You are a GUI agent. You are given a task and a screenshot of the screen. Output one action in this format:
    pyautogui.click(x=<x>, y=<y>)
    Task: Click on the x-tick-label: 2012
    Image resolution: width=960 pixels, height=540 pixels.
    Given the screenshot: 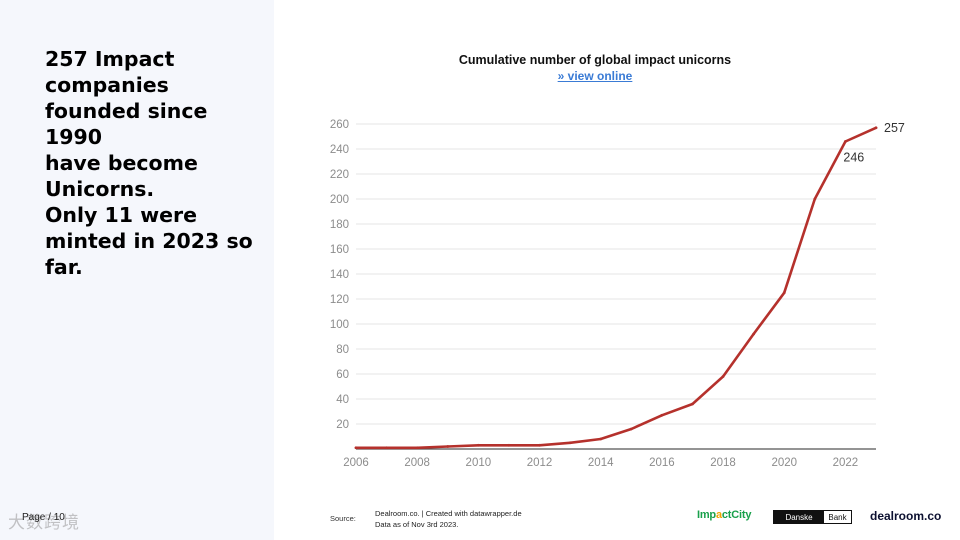 What is the action you would take?
    pyautogui.click(x=540, y=463)
    